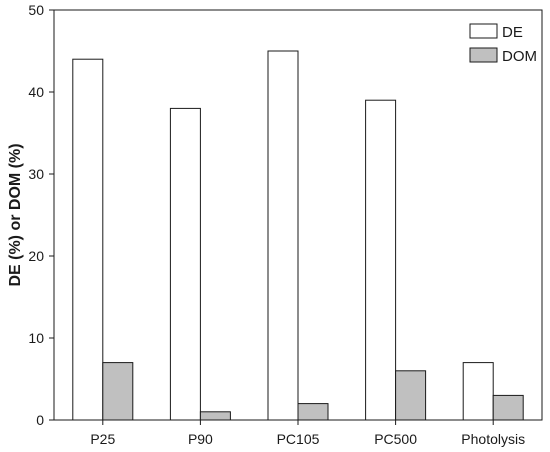 The height and width of the screenshot is (452, 550). I want to click on bar-de-photolysis, so click(478, 391).